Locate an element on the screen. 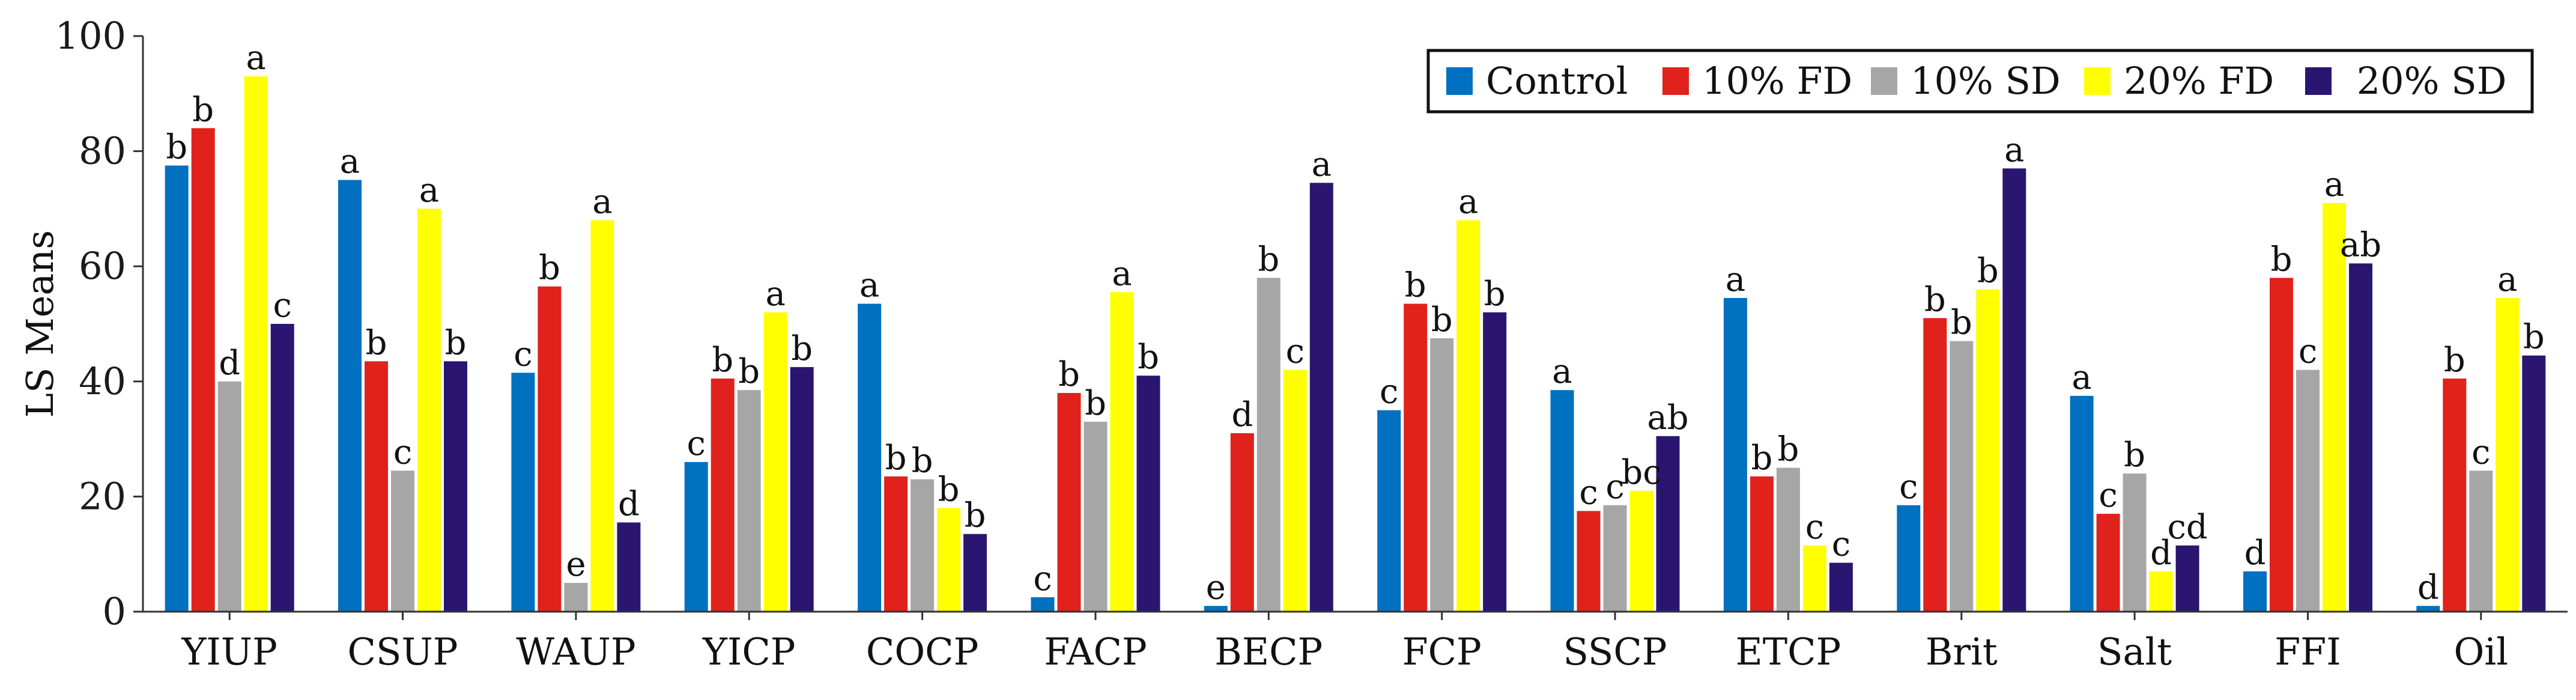 This screenshot has height=700, width=2576. bar-etcp-20pct-sd is located at coordinates (1841, 587).